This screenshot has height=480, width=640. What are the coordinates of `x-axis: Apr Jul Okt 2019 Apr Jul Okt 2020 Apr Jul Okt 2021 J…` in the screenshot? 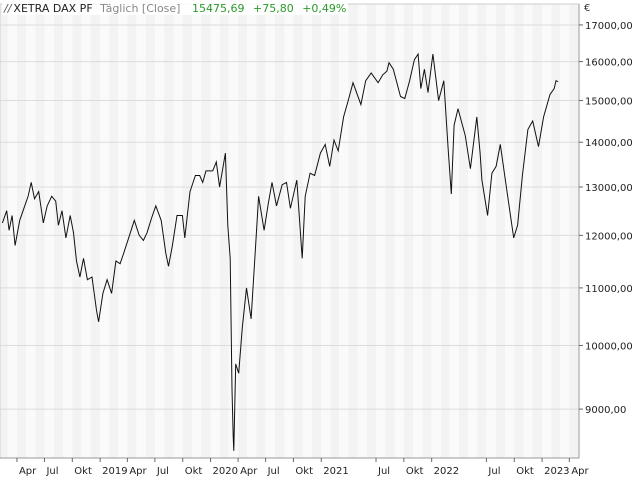 It's located at (295, 467).